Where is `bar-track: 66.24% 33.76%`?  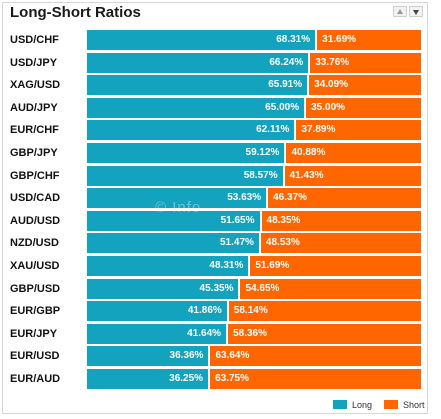
bar-track: 66.24% 33.76% is located at coordinates (254, 62).